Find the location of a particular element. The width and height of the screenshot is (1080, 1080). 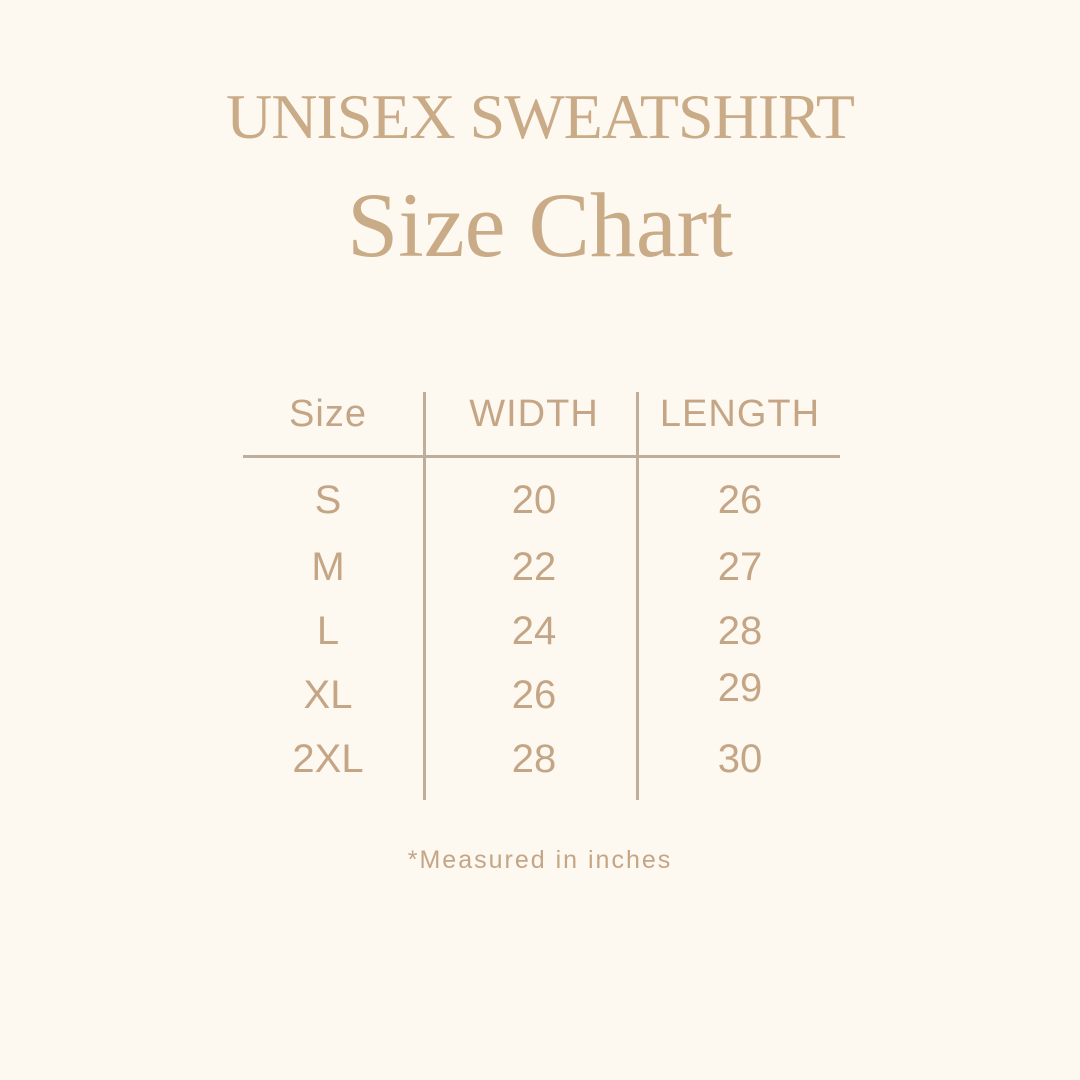

header-divider is located at coordinates (541, 456).